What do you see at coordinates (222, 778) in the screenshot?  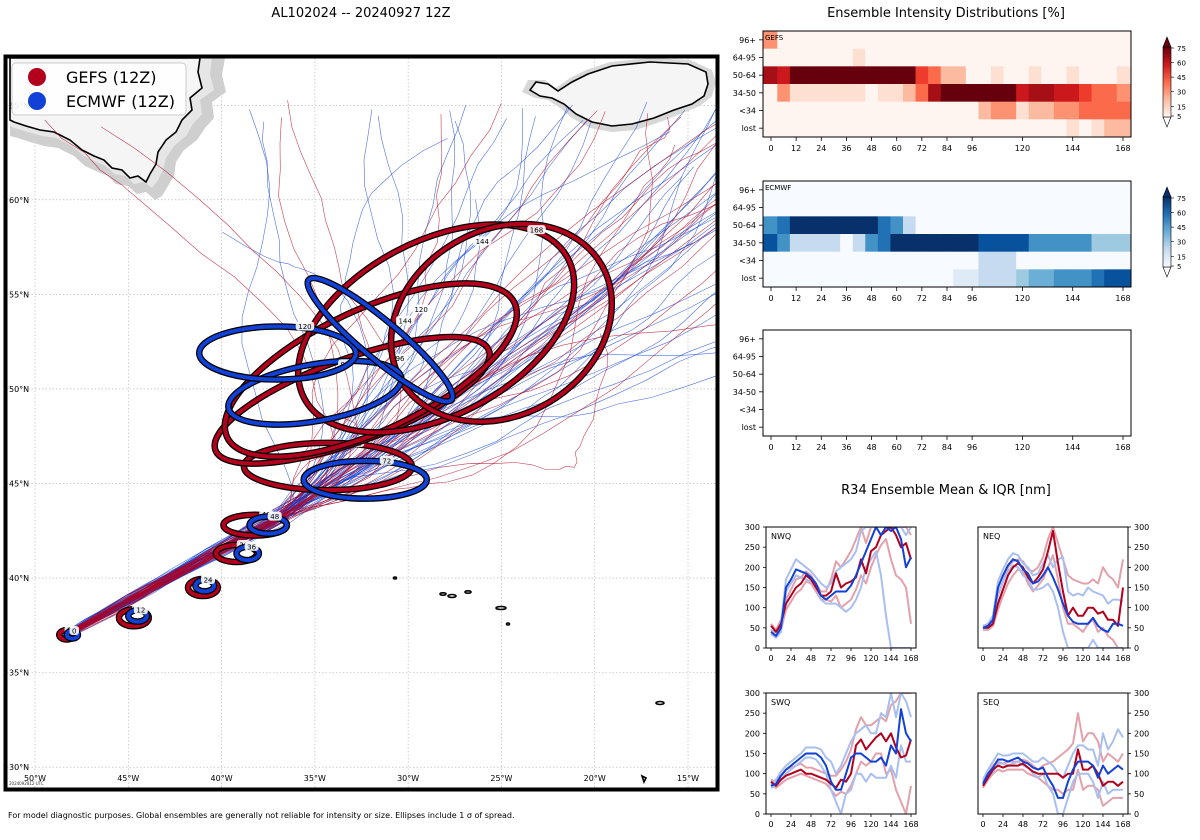 I see `lon-tick-label: 40°W` at bounding box center [222, 778].